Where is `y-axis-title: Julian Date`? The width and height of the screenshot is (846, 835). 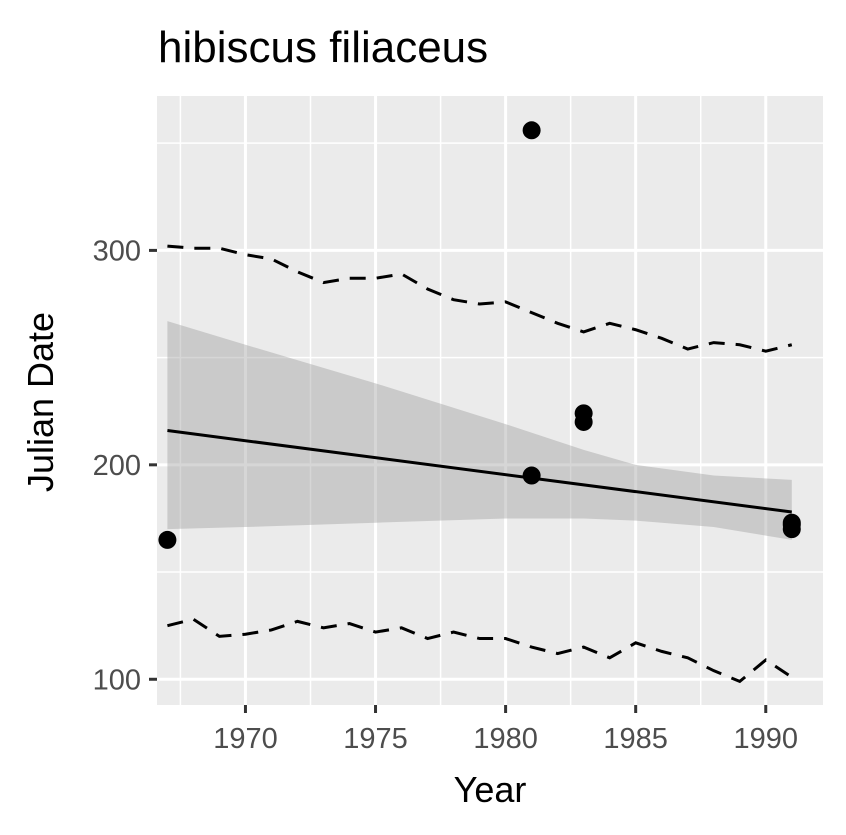
y-axis-title: Julian Date is located at coordinates (40, 402).